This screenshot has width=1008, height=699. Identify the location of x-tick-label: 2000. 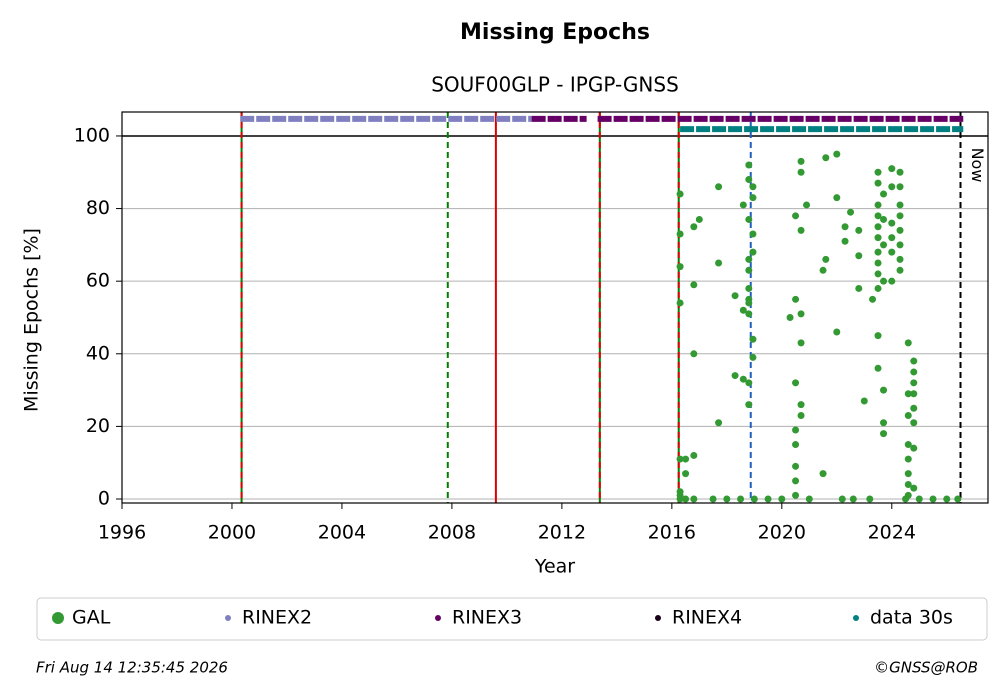
(232, 533).